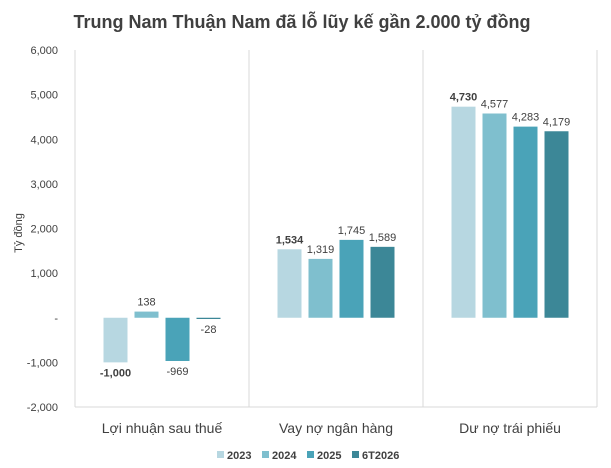 This screenshot has height=468, width=611. What do you see at coordinates (56, 319) in the screenshot?
I see `y-tick-label: -` at bounding box center [56, 319].